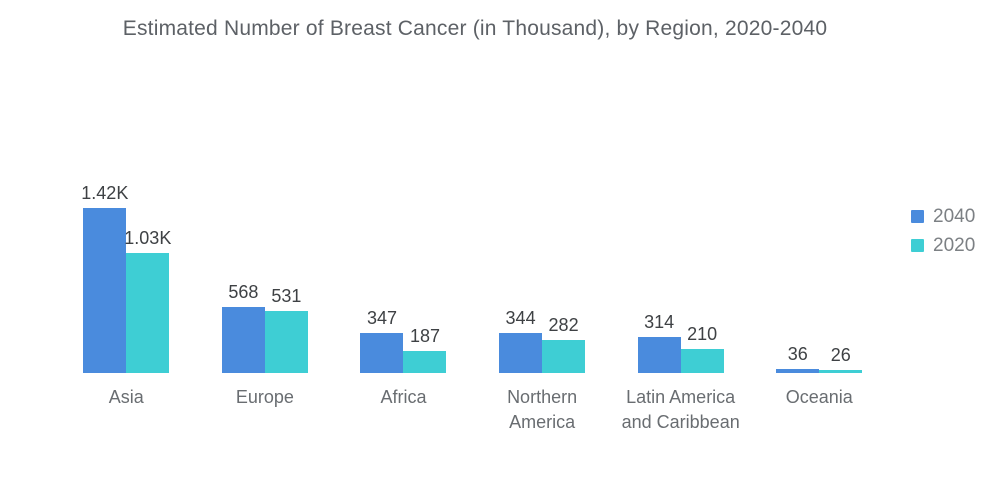 Image resolution: width=1000 pixels, height=504 pixels. I want to click on bar-2040-latin-america-and-caribbean, so click(659, 354).